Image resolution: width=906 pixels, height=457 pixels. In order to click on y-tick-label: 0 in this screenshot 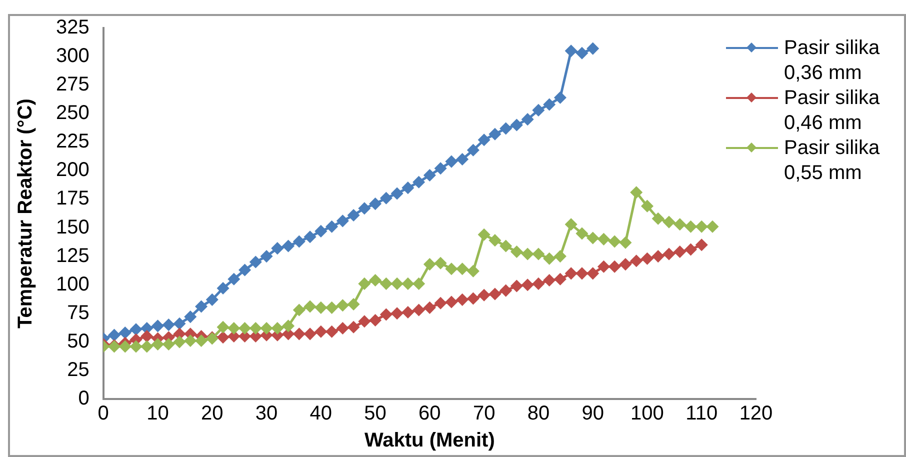, I will do `click(84, 399)`.